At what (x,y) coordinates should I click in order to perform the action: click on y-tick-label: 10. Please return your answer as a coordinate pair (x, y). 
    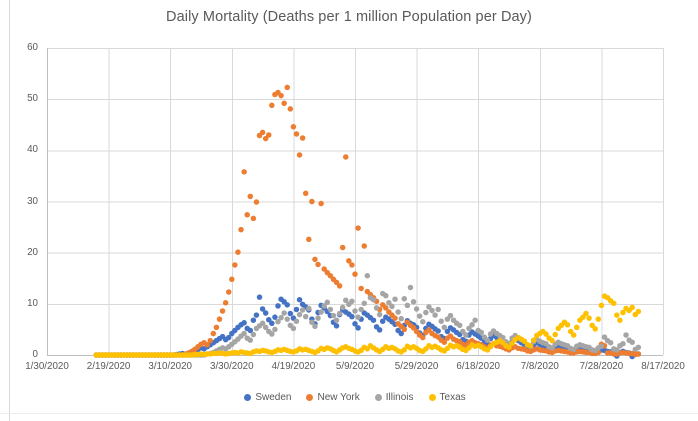
    Looking at the image, I should click on (32, 303).